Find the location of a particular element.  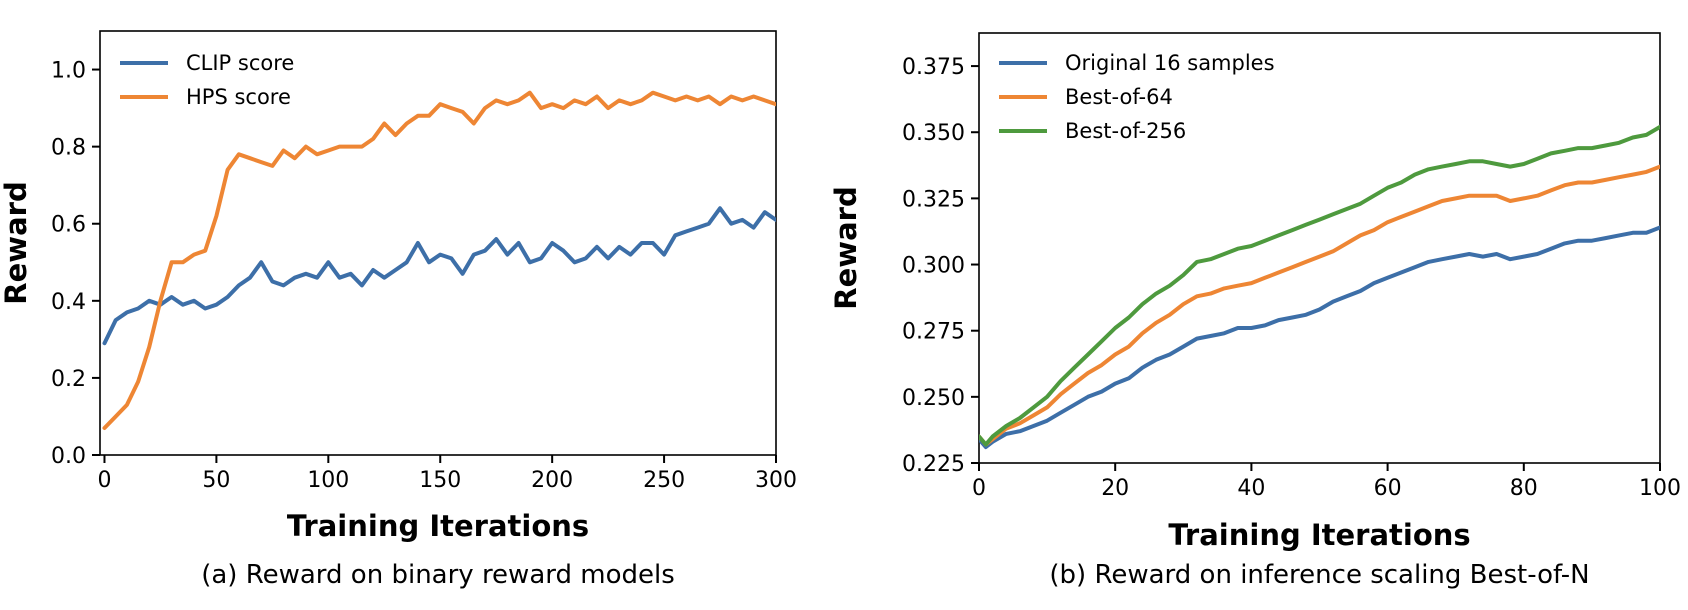

y-tick-label-b: 0.350 is located at coordinates (933, 133).